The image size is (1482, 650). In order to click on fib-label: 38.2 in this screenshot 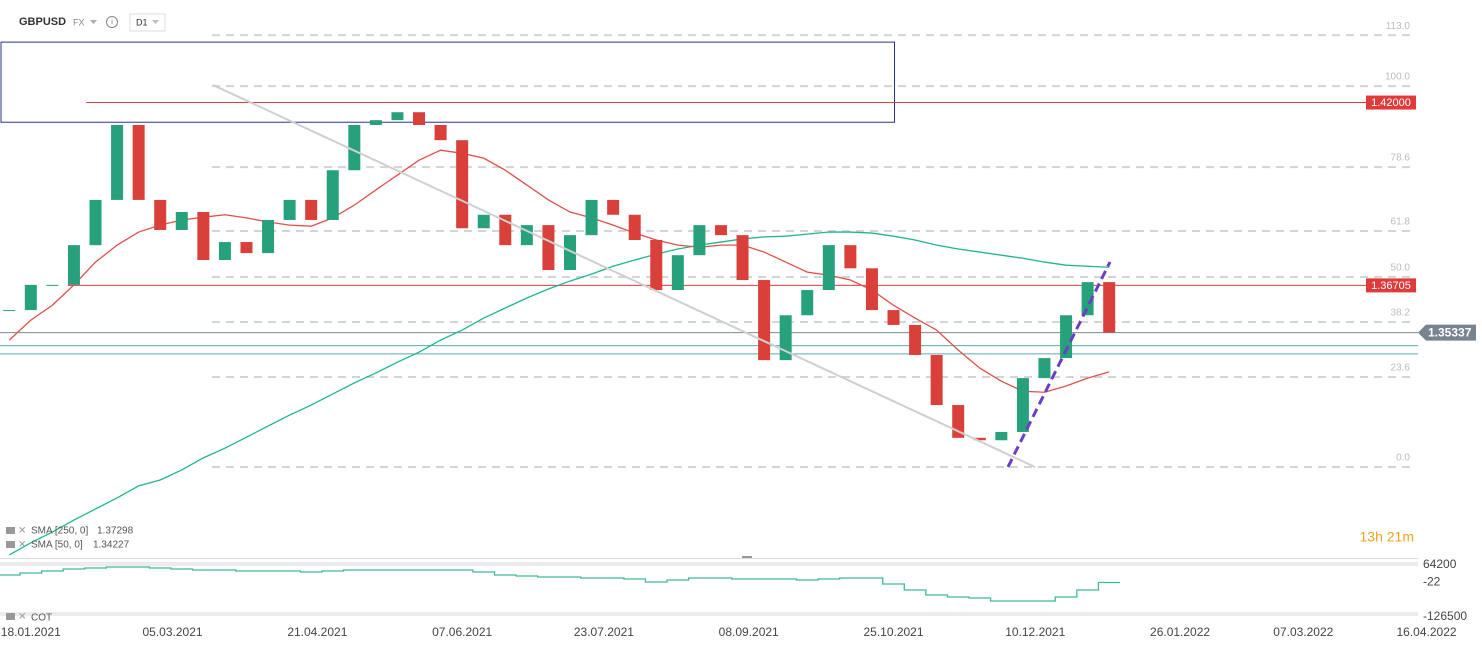, I will do `click(1401, 313)`.